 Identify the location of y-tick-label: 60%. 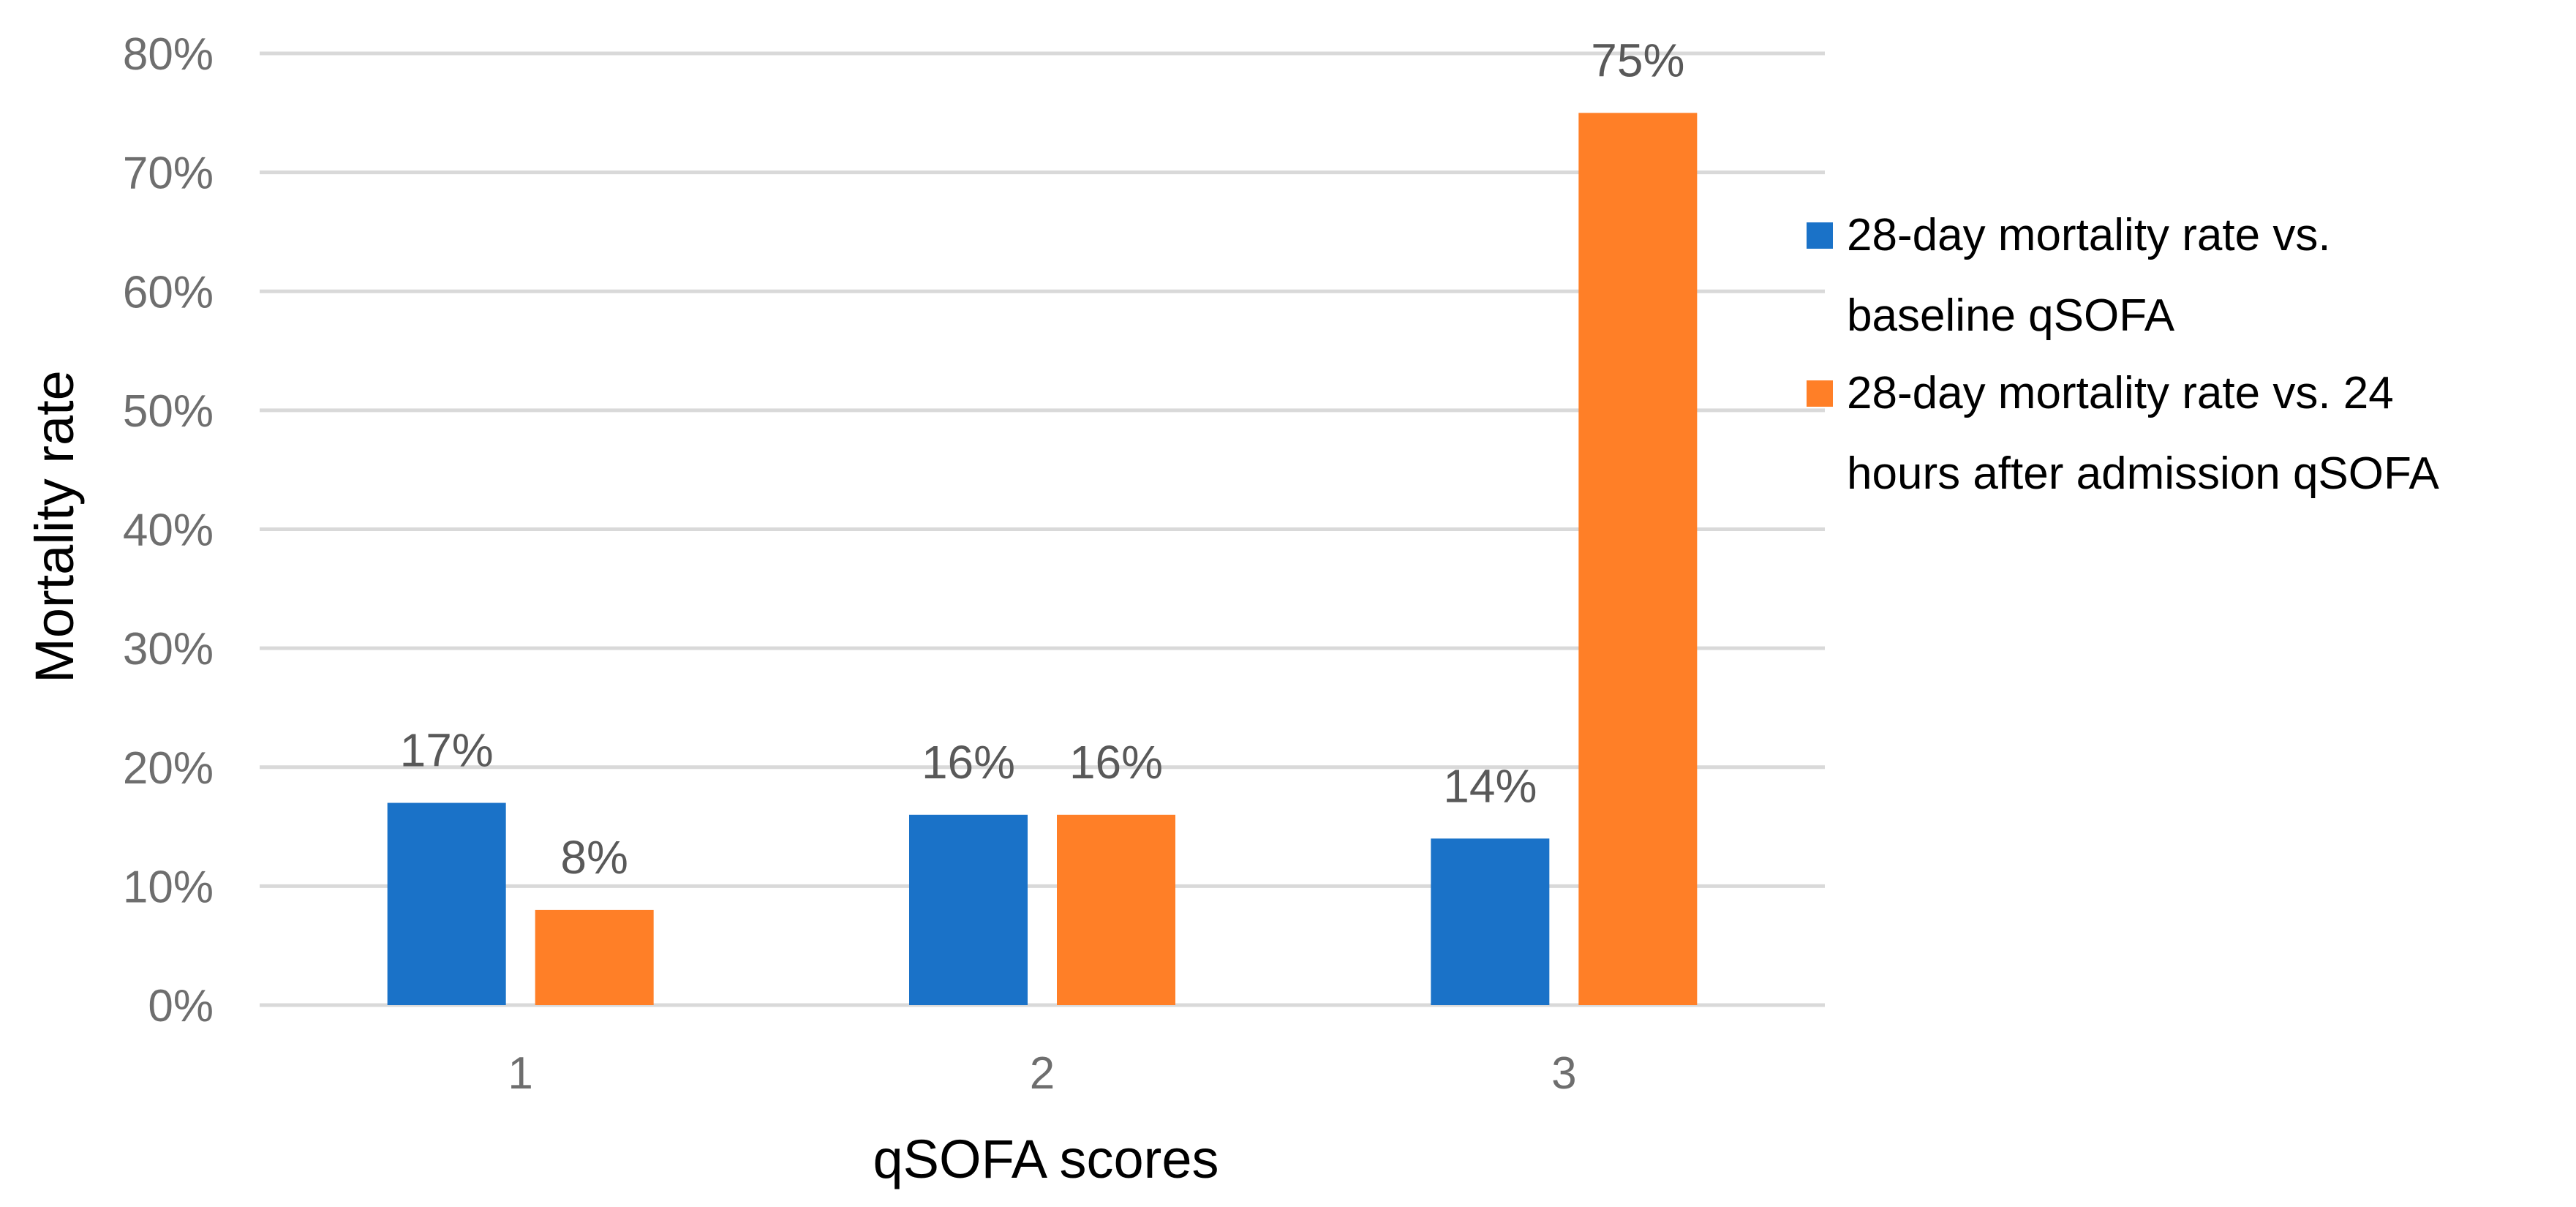
(168, 292).